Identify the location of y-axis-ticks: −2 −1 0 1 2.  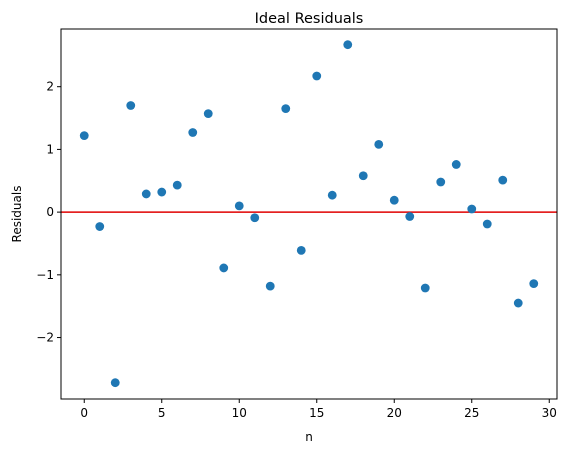
(48, 212).